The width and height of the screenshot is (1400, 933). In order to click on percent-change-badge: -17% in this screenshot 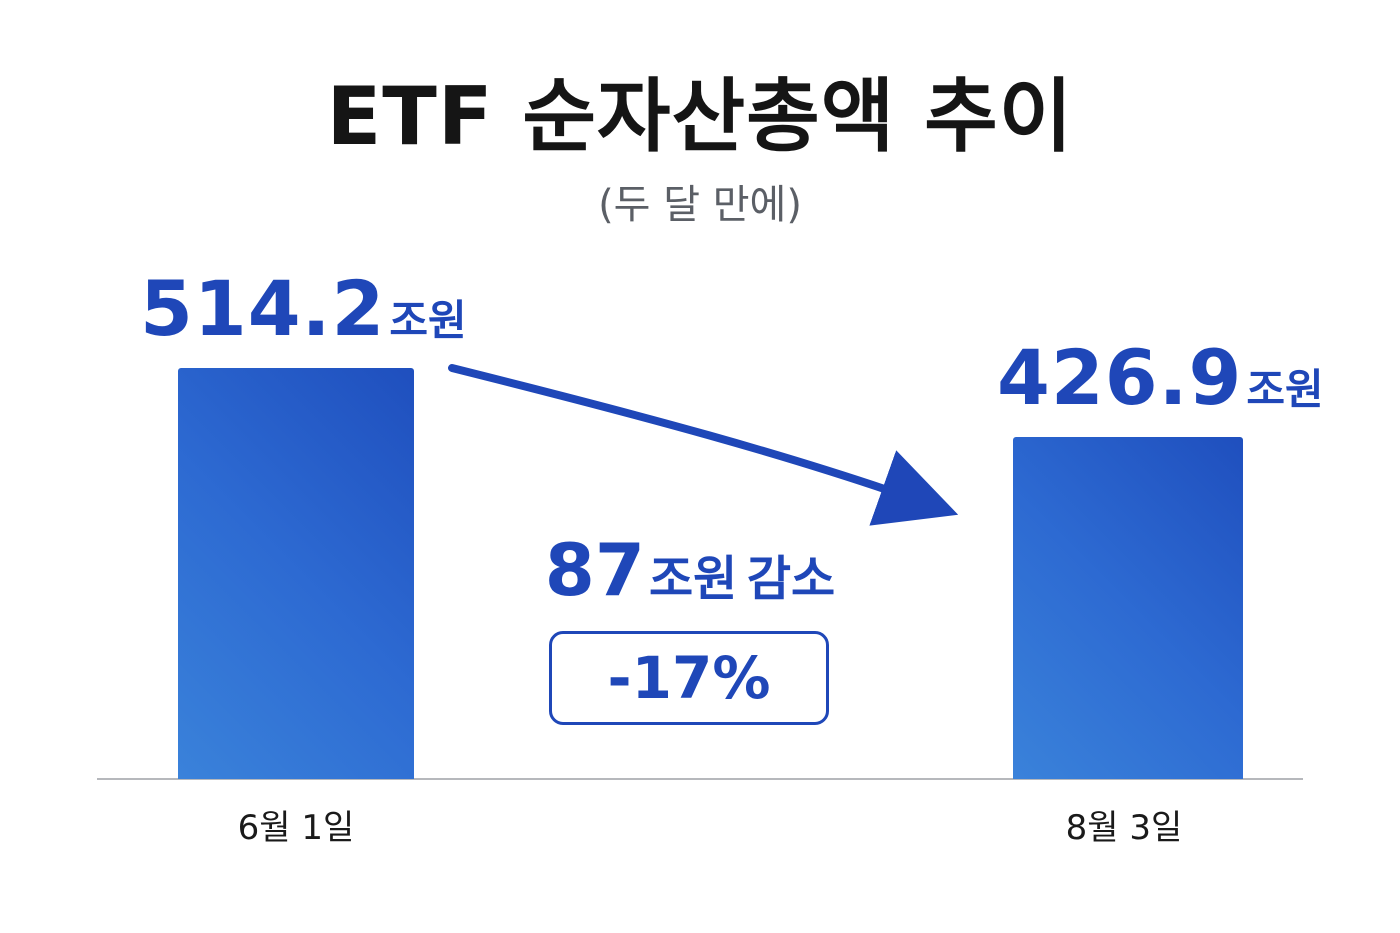, I will do `click(689, 678)`.